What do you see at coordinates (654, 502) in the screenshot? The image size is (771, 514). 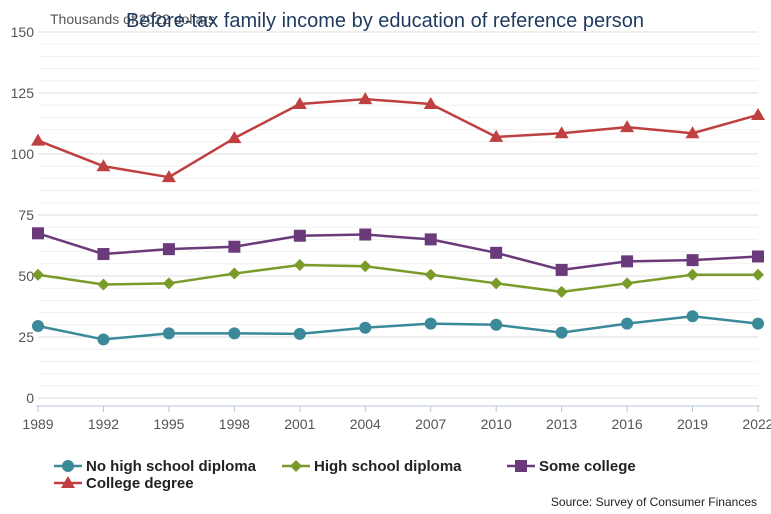 I see `source-note: Source: Survey of Consumer Finances` at bounding box center [654, 502].